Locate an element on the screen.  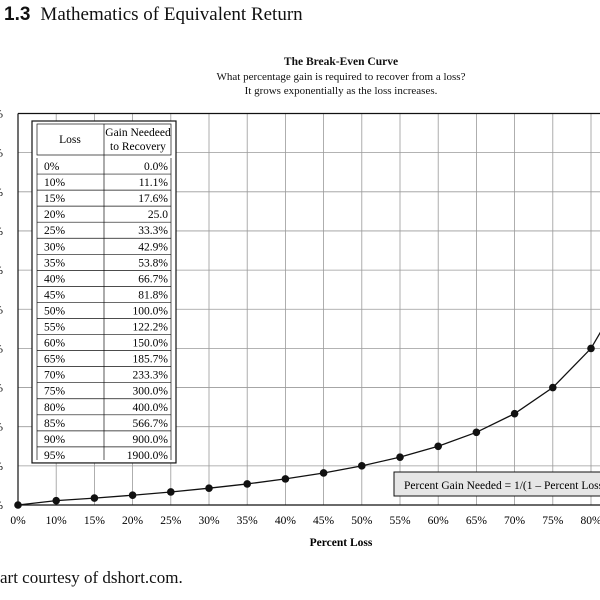
table-cell-loss: 25% is located at coordinates (55, 231).